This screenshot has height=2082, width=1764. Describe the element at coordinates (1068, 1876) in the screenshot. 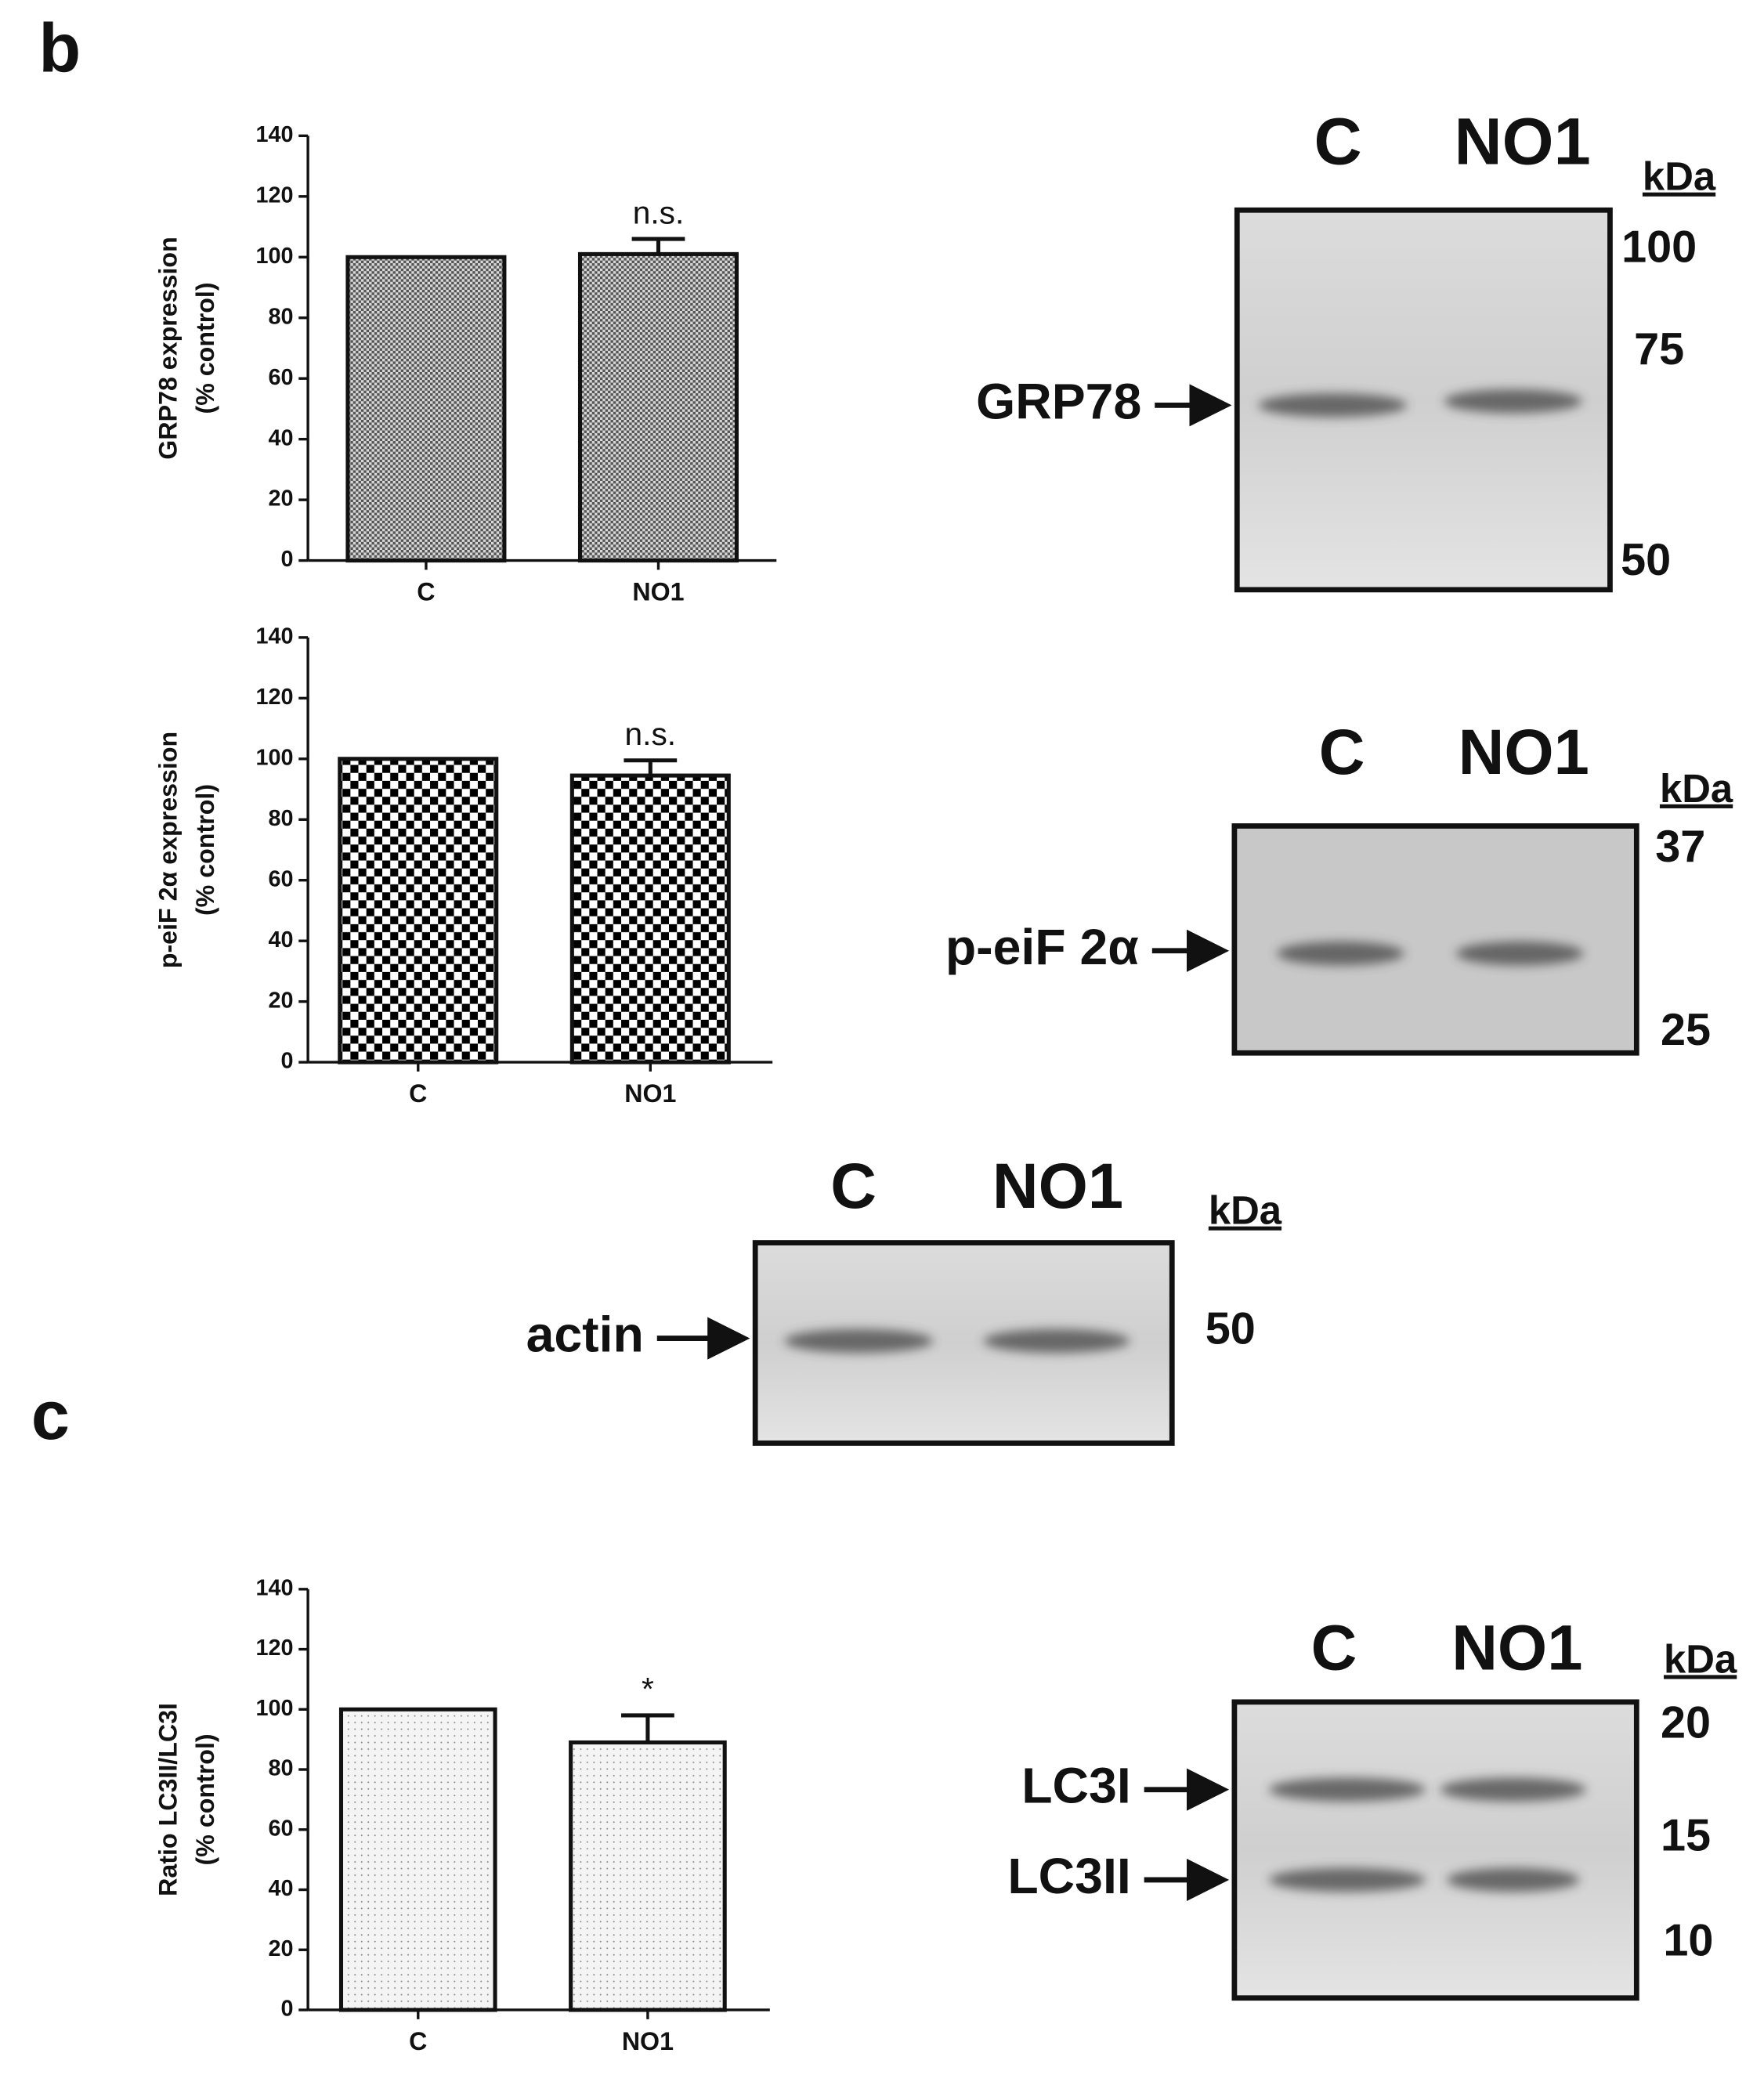

I see `target-label: LC3II` at that location.